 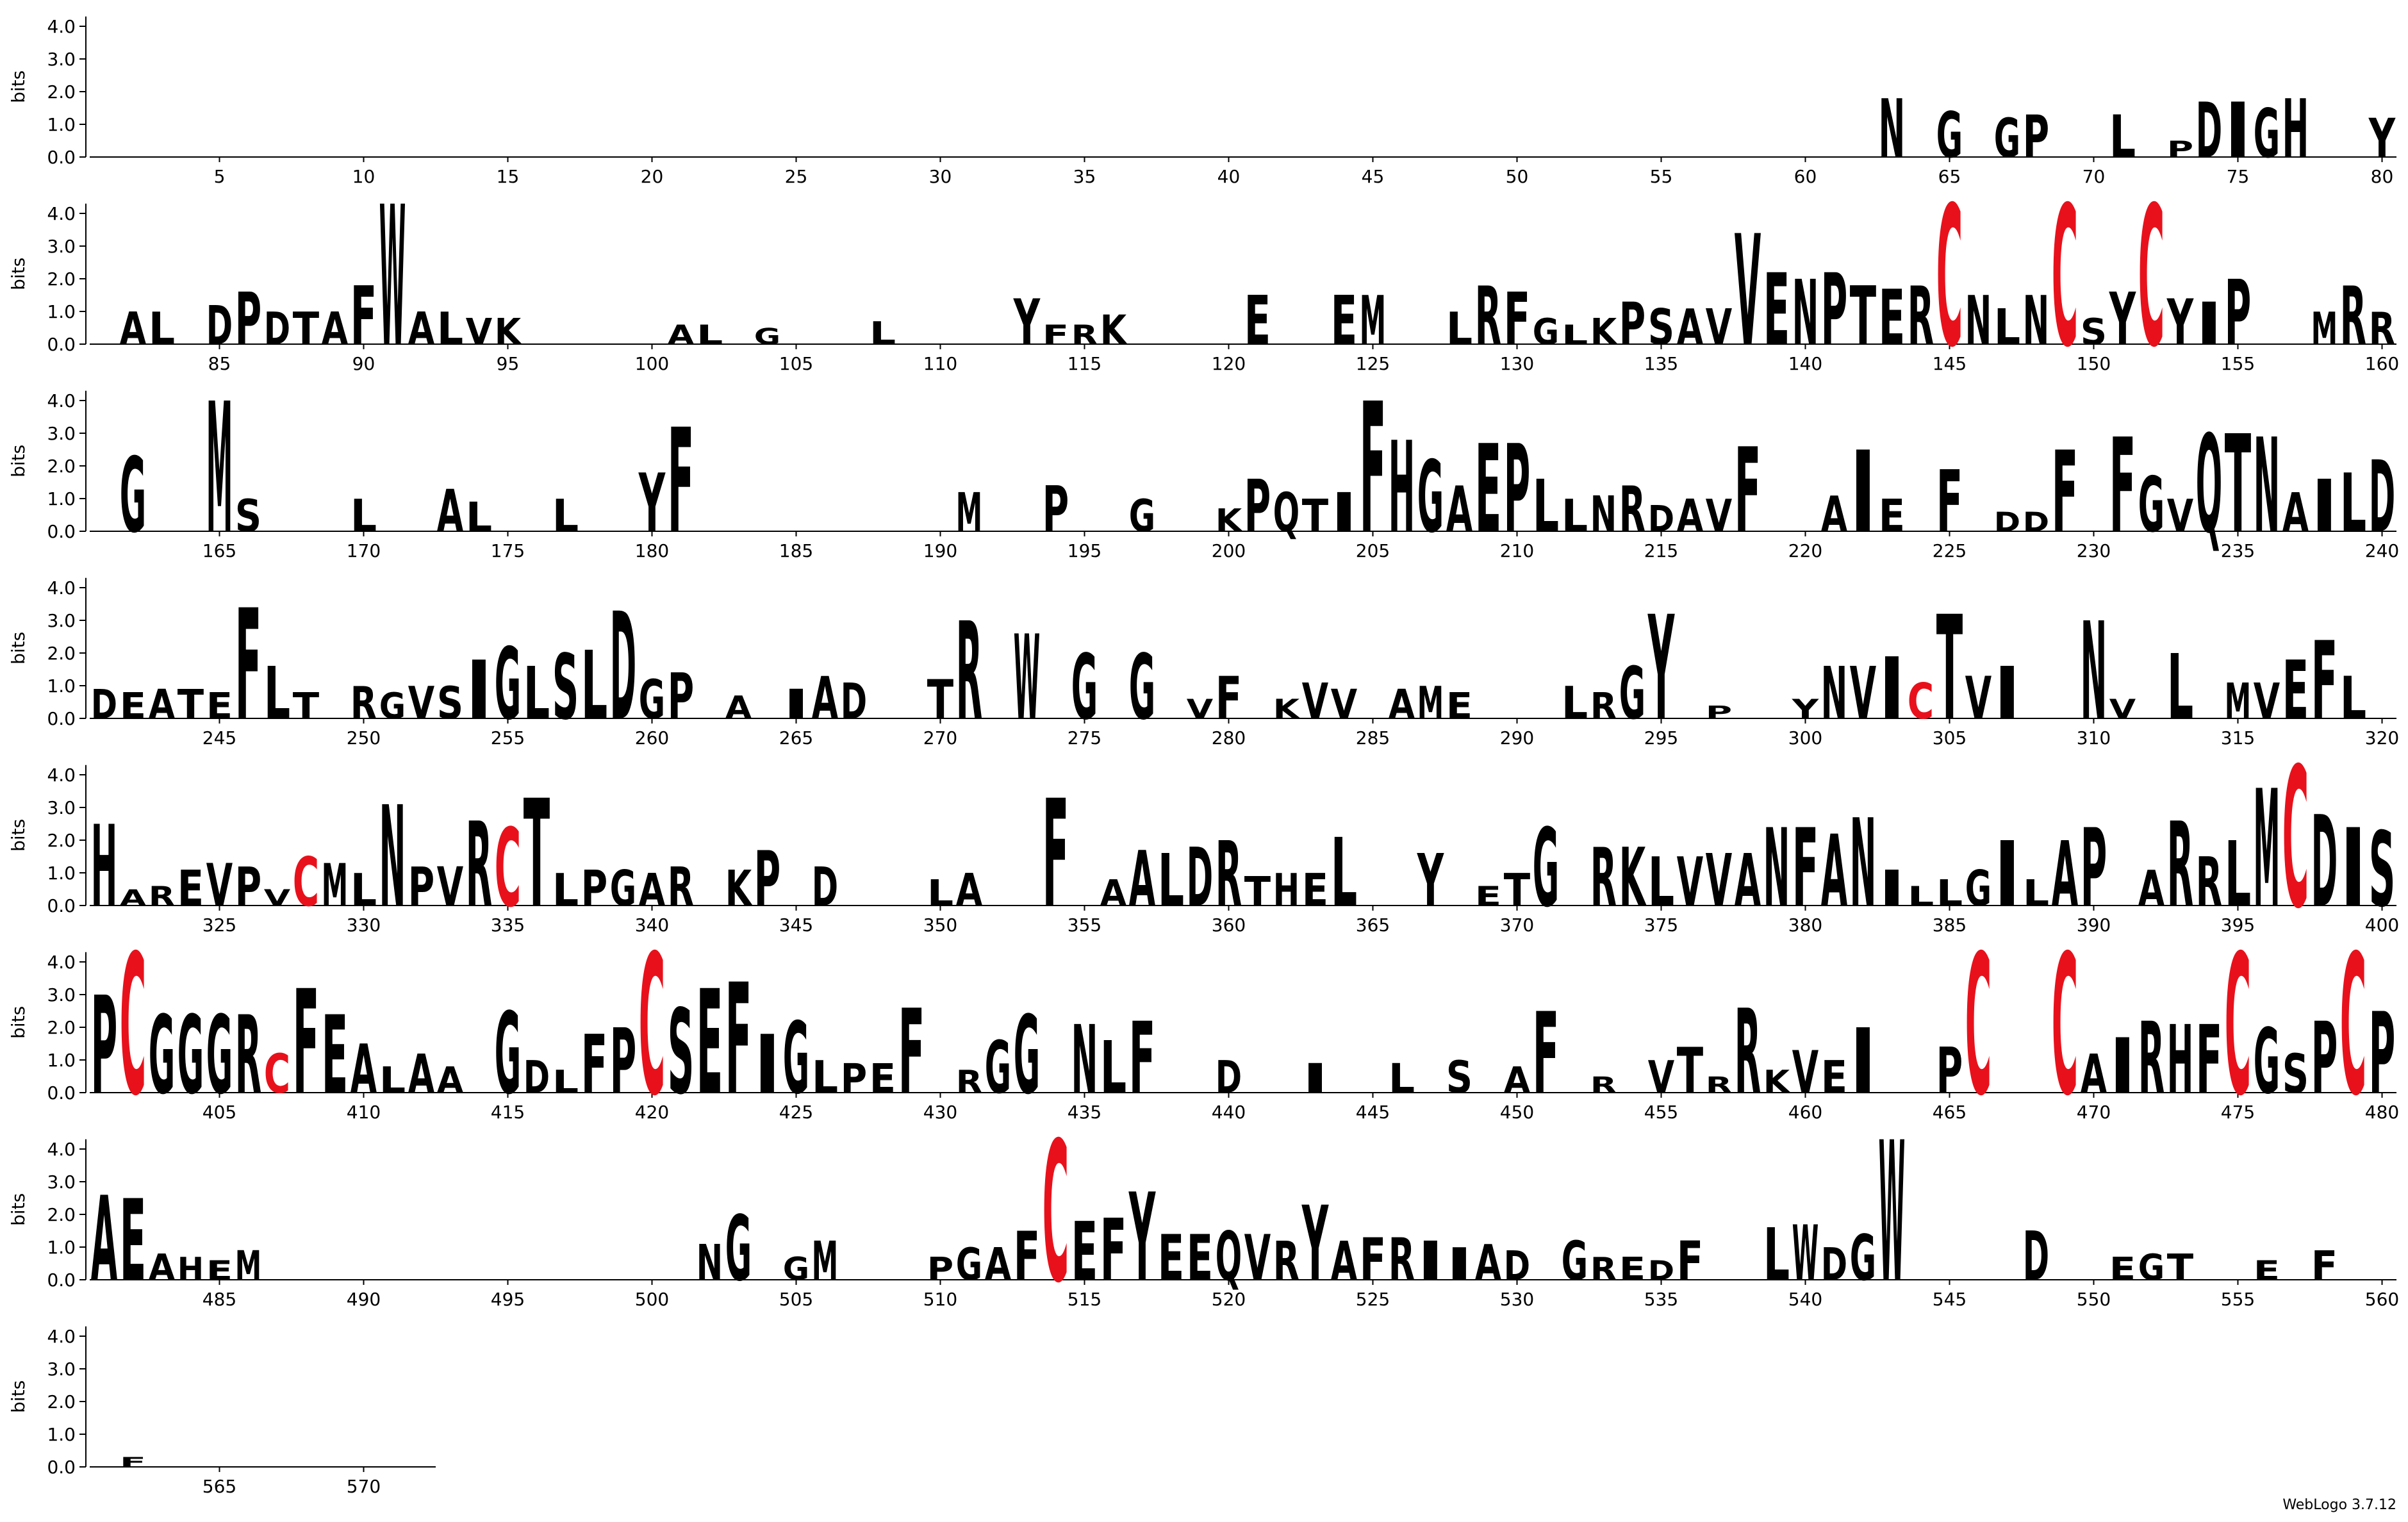 What do you see at coordinates (1805, 738) in the screenshot?
I see `x-tick-label: 300` at bounding box center [1805, 738].